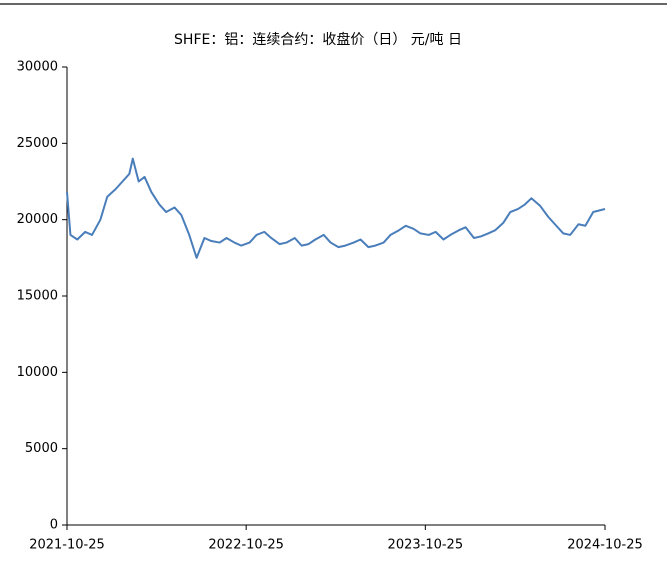 This screenshot has height=585, width=667. Describe the element at coordinates (318, 39) in the screenshot. I see `chart-title: SHFE：铝：连续合约：收盘价（日） 元/吨 日` at that location.